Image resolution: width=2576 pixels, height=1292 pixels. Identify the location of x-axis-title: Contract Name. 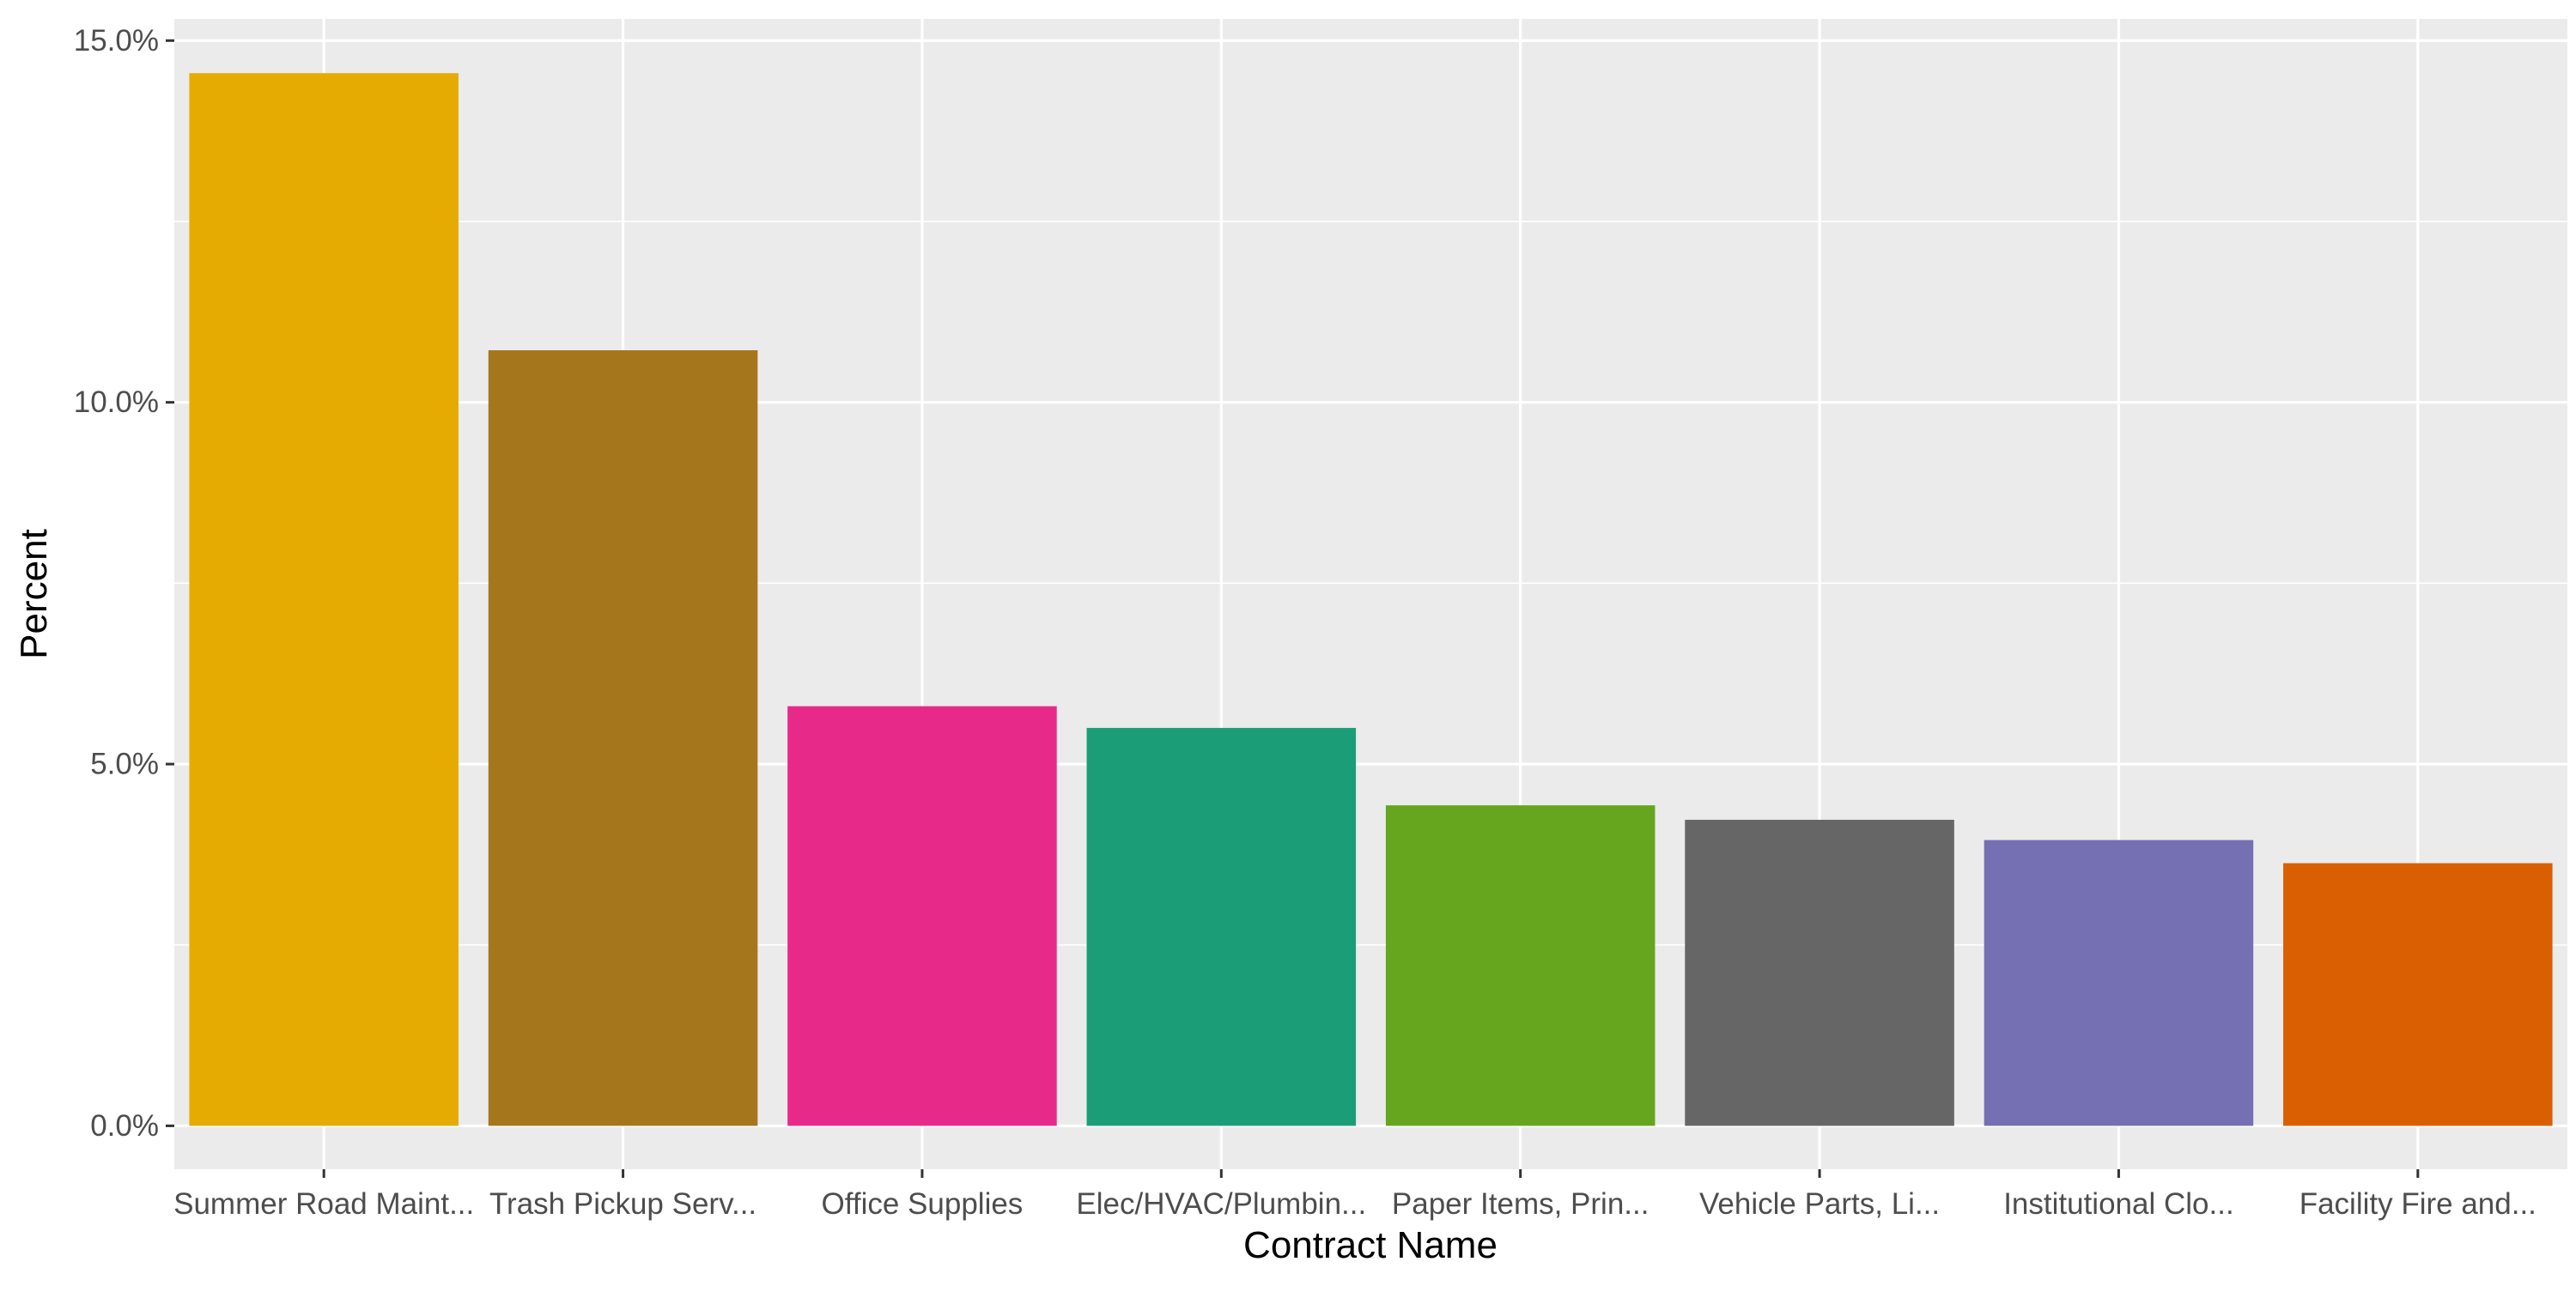
(1371, 1245).